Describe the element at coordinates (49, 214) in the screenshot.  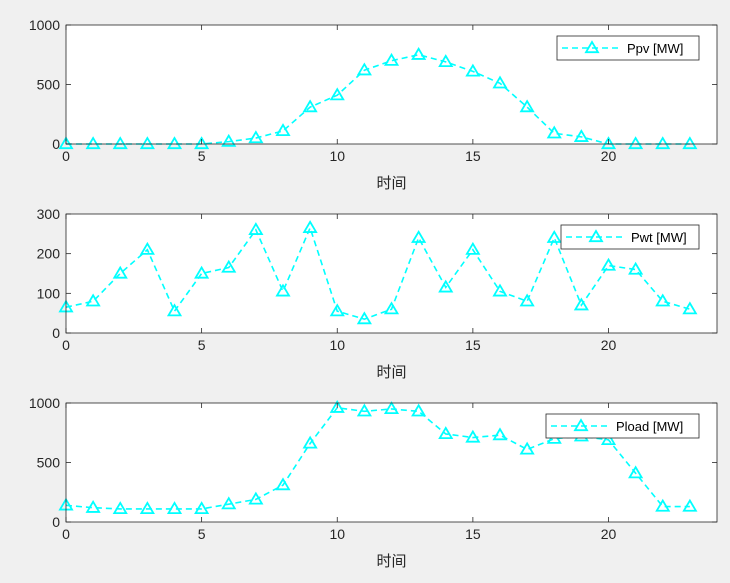
I see `y-tick-label: 300` at that location.